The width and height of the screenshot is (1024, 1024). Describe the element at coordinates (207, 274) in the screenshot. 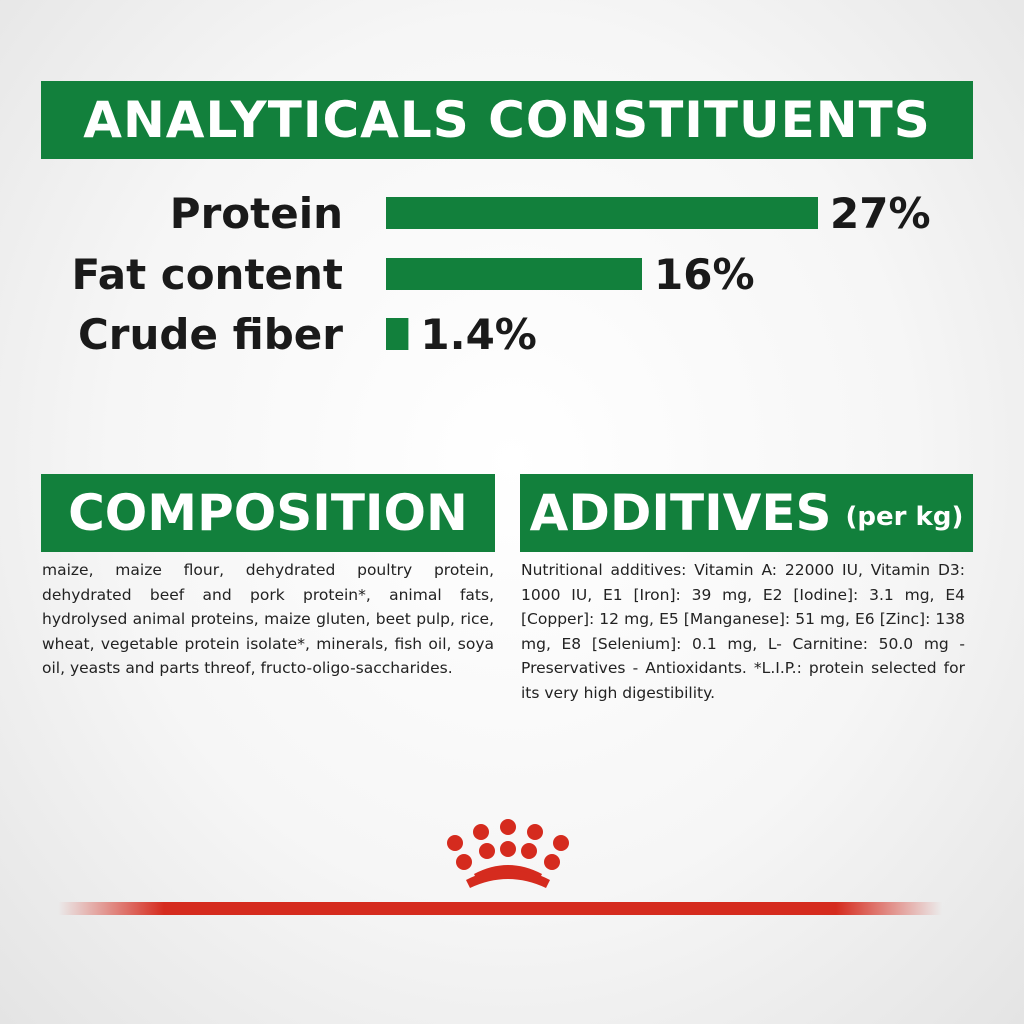

I see `category-label: Fat content` at that location.